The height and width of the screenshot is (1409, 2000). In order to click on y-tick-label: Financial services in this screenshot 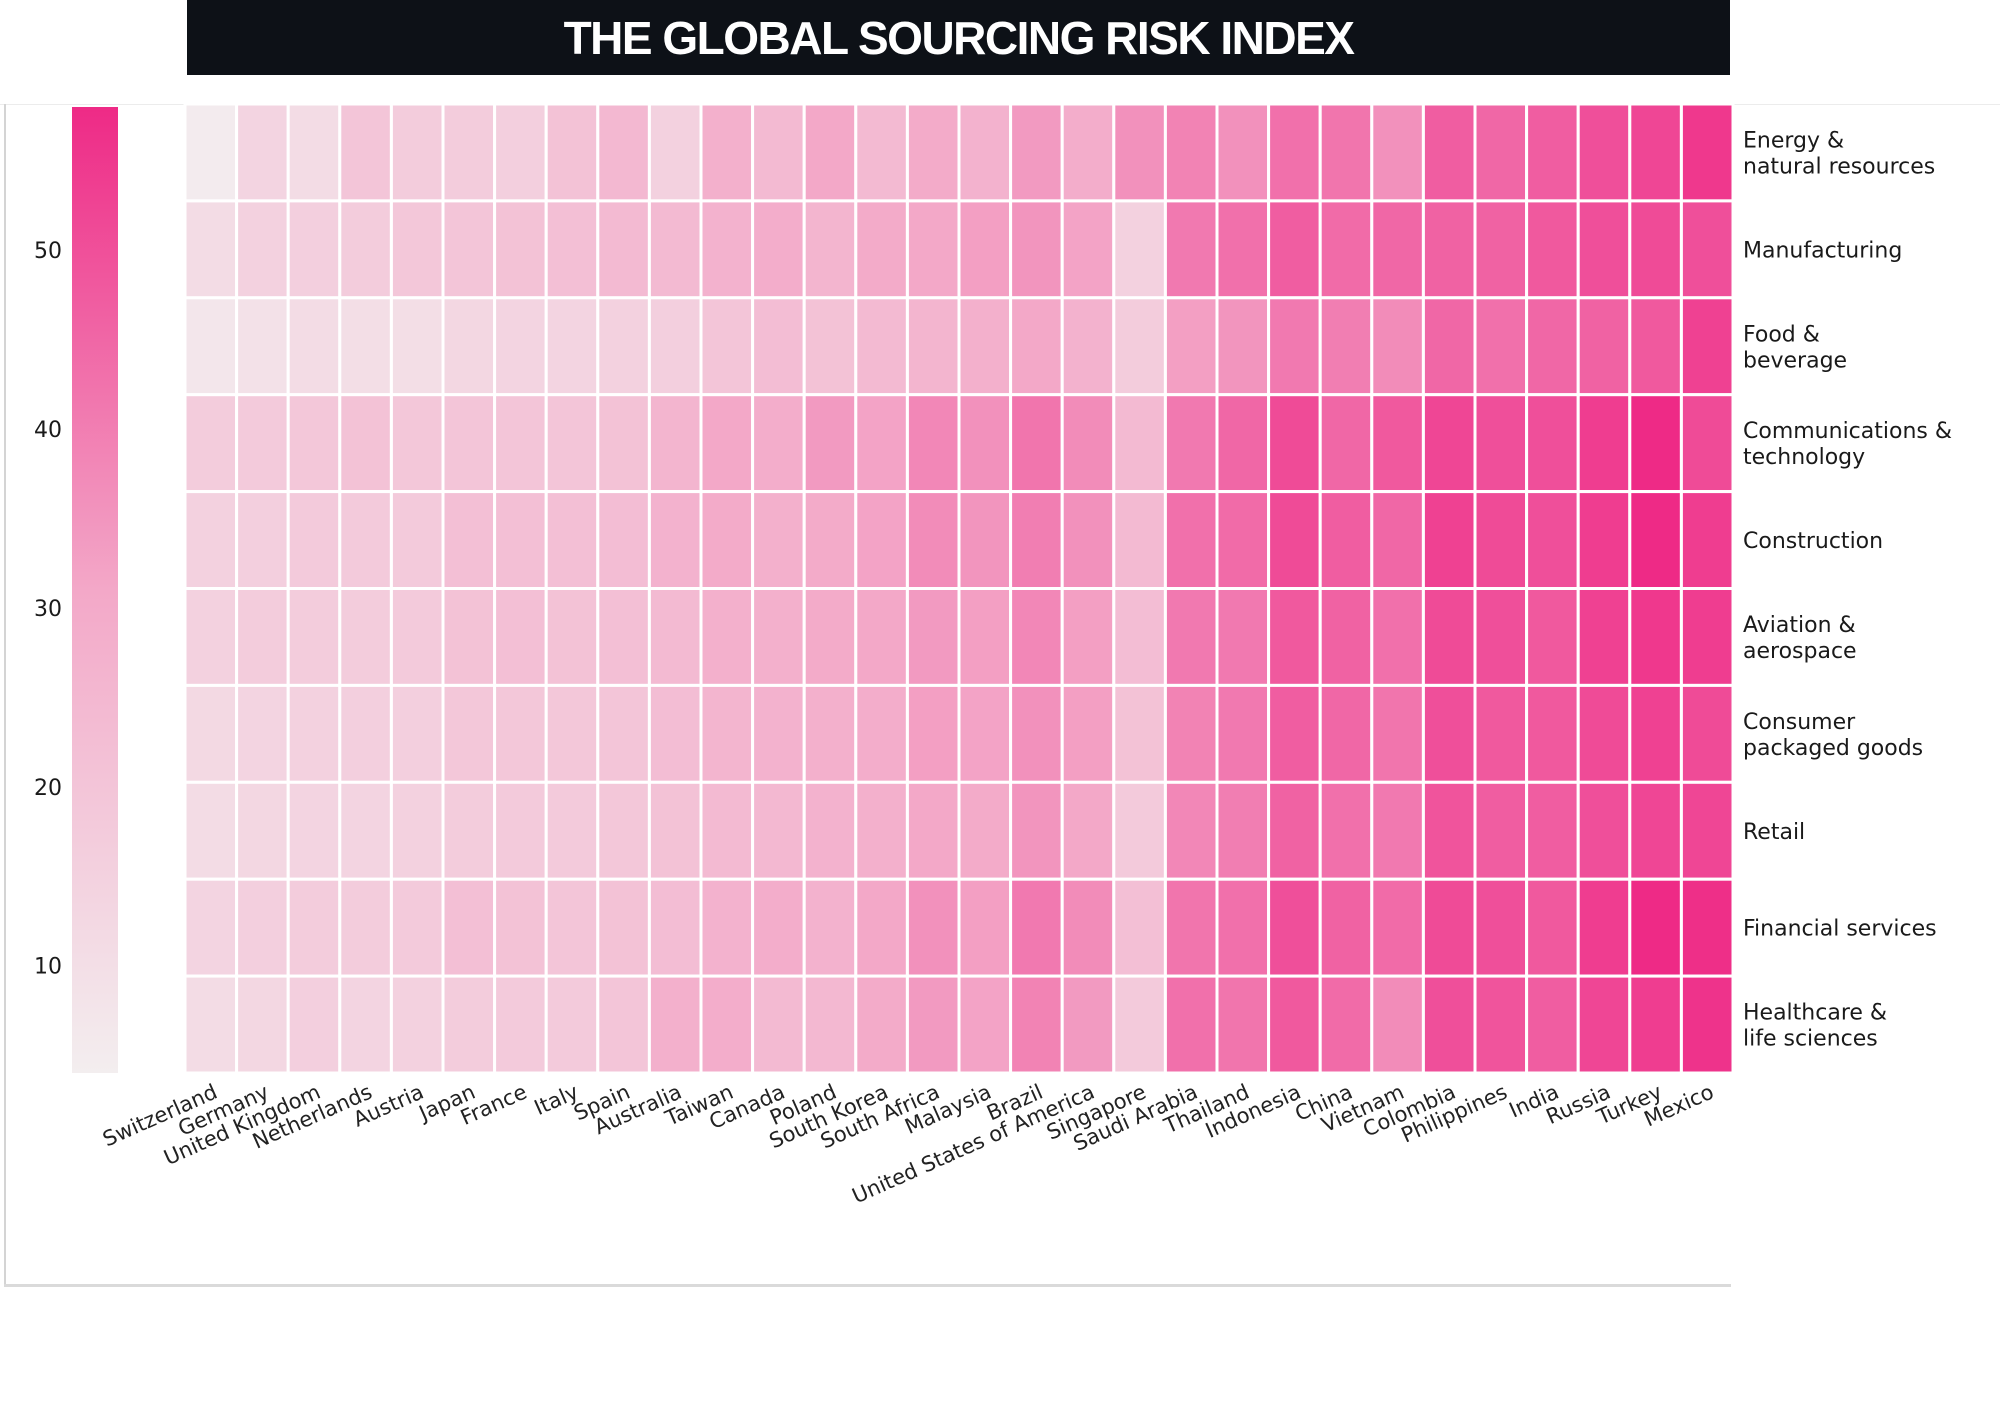, I will do `click(1840, 929)`.